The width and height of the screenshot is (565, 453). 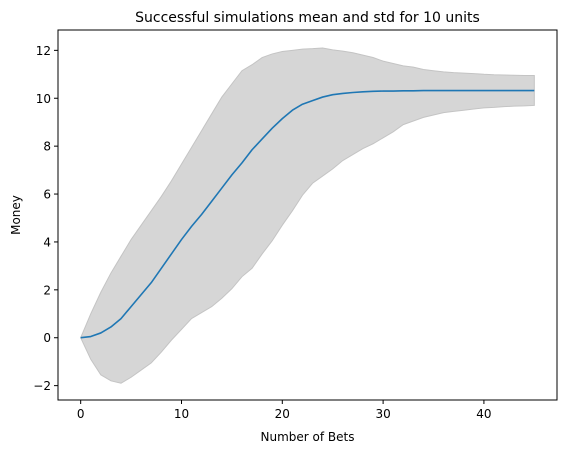 What do you see at coordinates (47, 147) in the screenshot?
I see `y-tick-label: 8` at bounding box center [47, 147].